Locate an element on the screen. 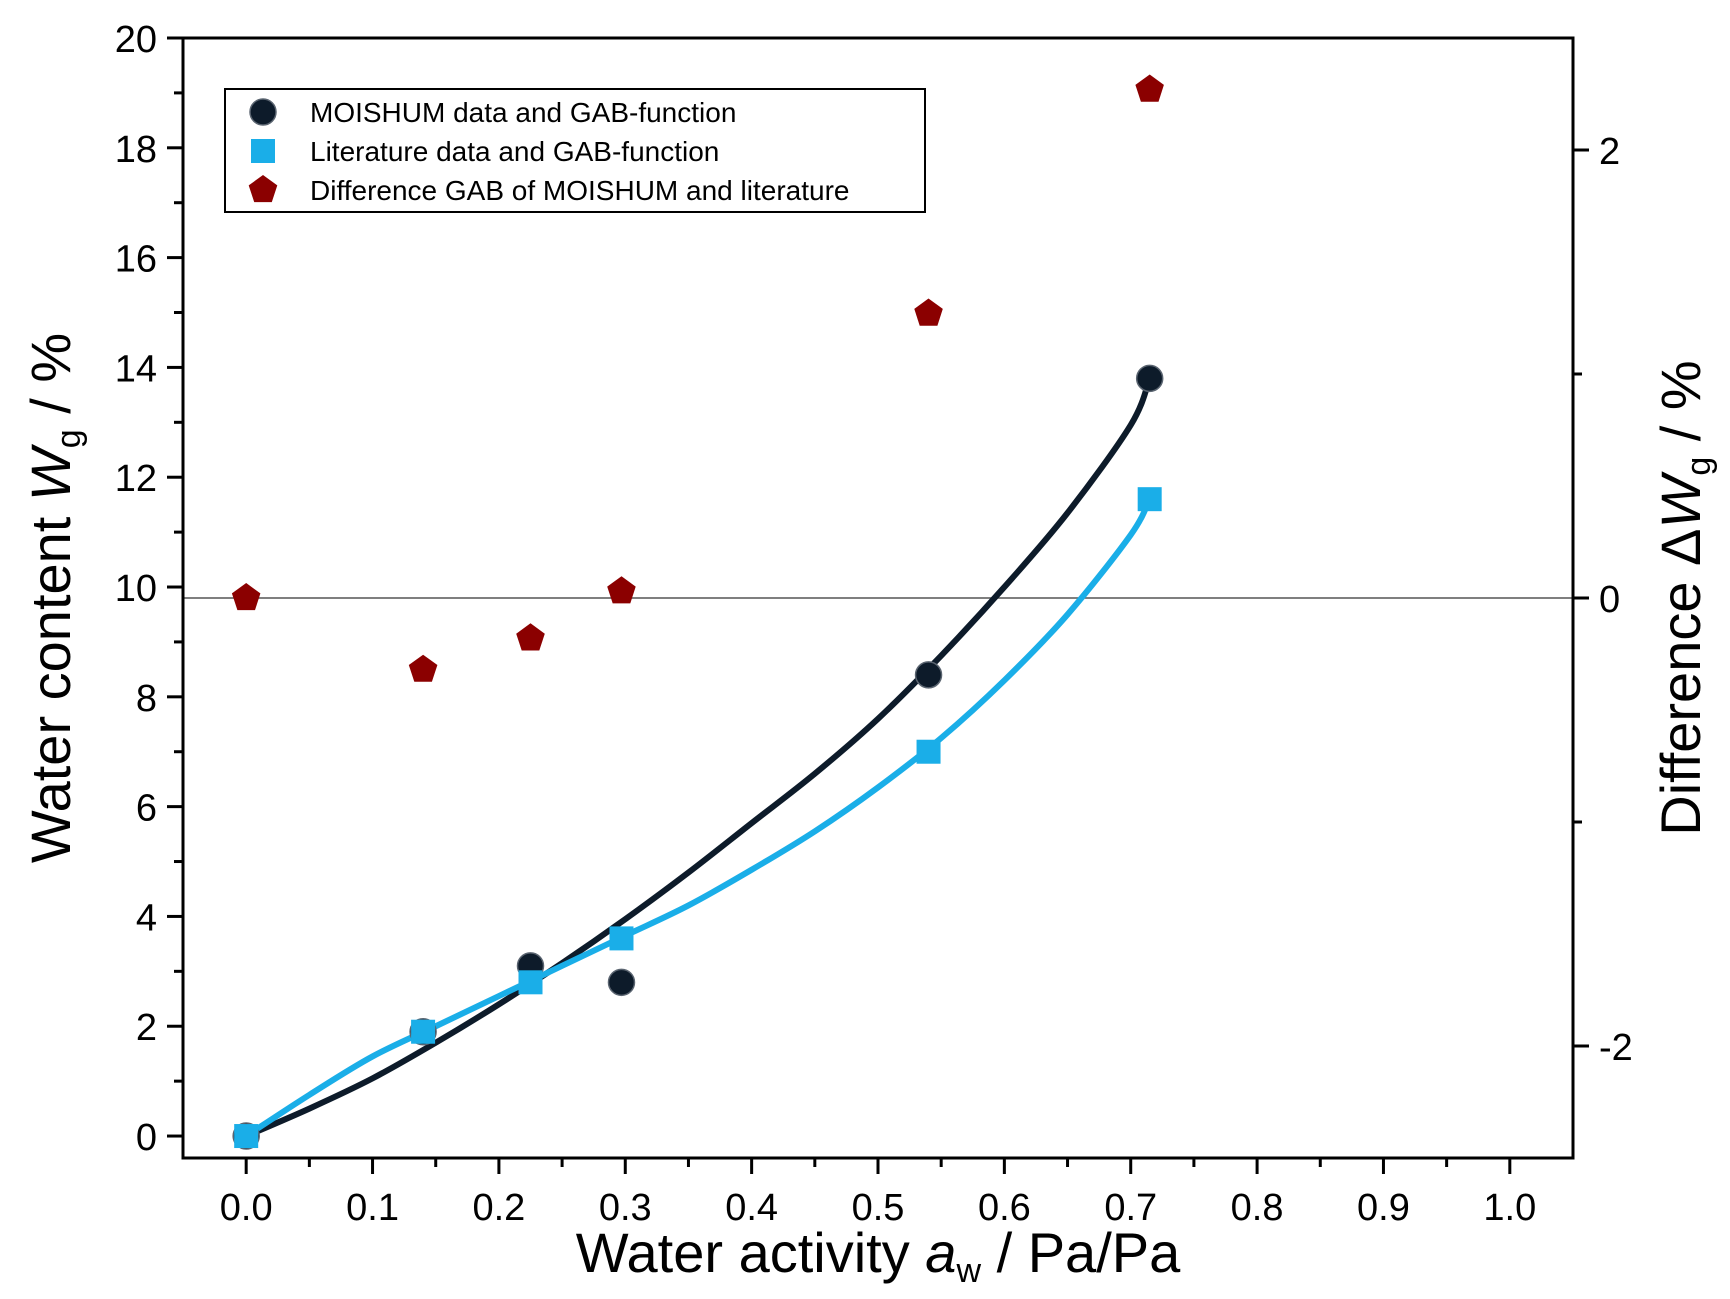 Image resolution: width=1730 pixels, height=1299 pixels. y-left-tick-label: 20 is located at coordinates (136, 40).